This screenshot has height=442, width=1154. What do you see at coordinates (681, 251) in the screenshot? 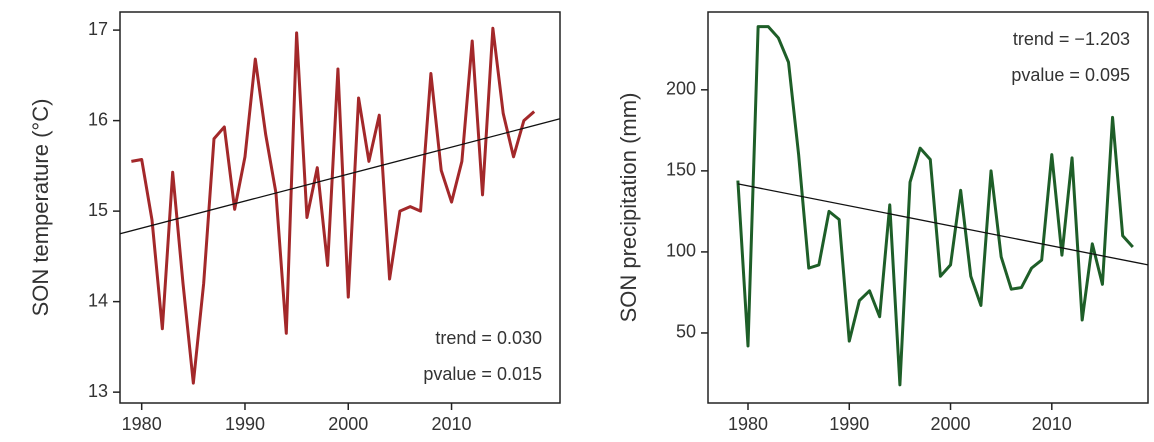
I see `y-tick-label: 100` at bounding box center [681, 251].